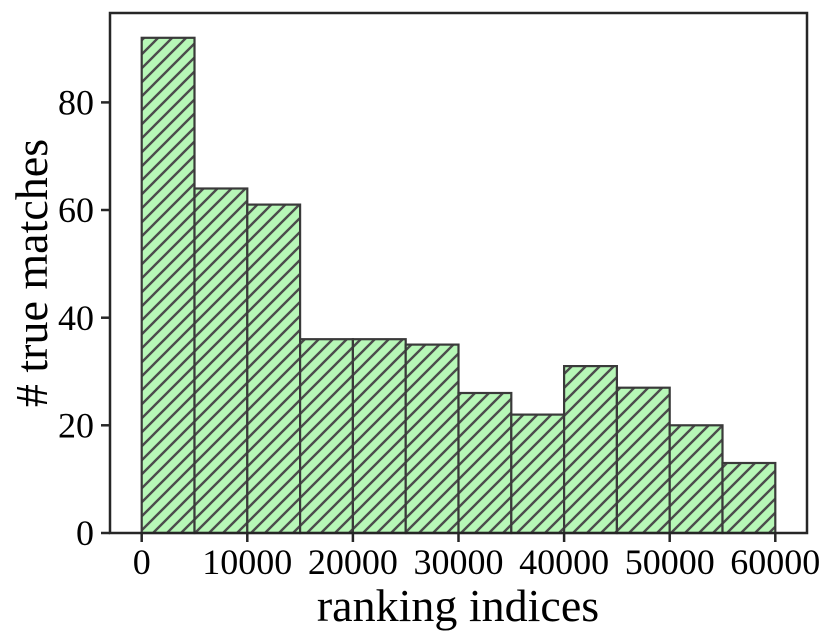 This screenshot has width=830, height=641. What do you see at coordinates (353, 562) in the screenshot?
I see `x-tick-label: 20000` at bounding box center [353, 562].